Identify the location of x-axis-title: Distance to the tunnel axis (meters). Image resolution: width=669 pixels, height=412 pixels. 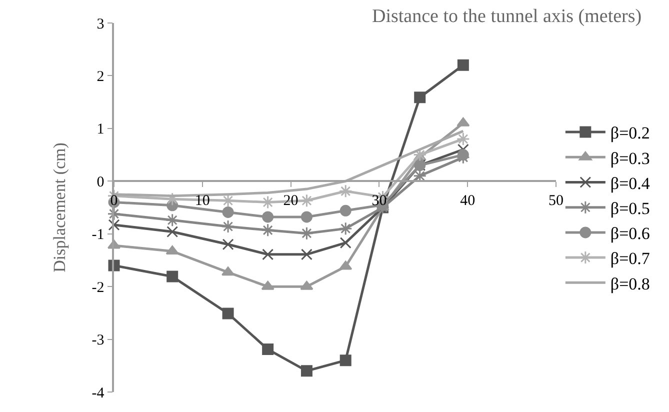
(507, 16).